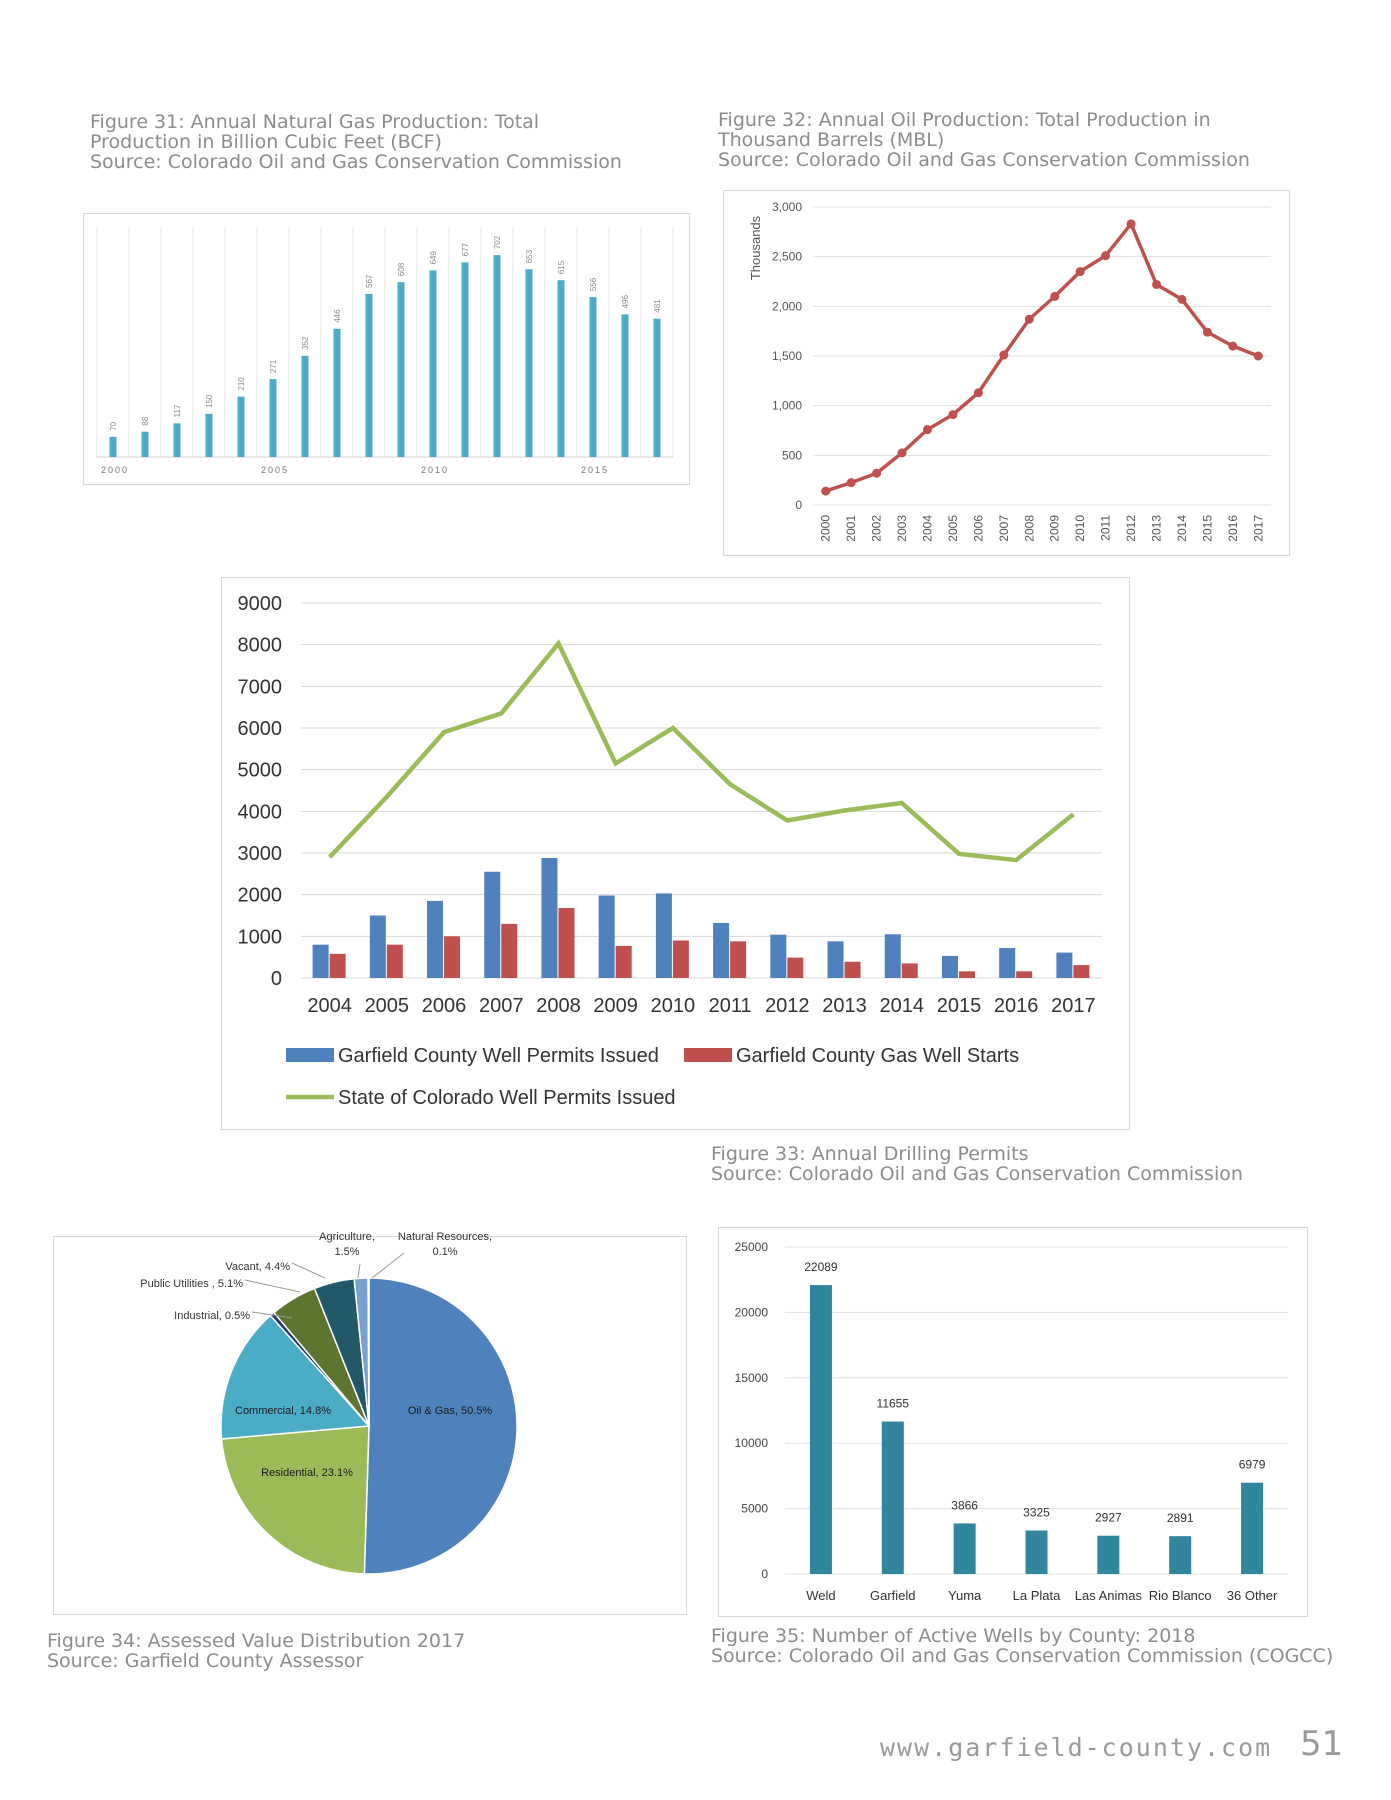 Image resolution: width=1391 pixels, height=1800 pixels. I want to click on x-tick-label: 2009, so click(1055, 528).